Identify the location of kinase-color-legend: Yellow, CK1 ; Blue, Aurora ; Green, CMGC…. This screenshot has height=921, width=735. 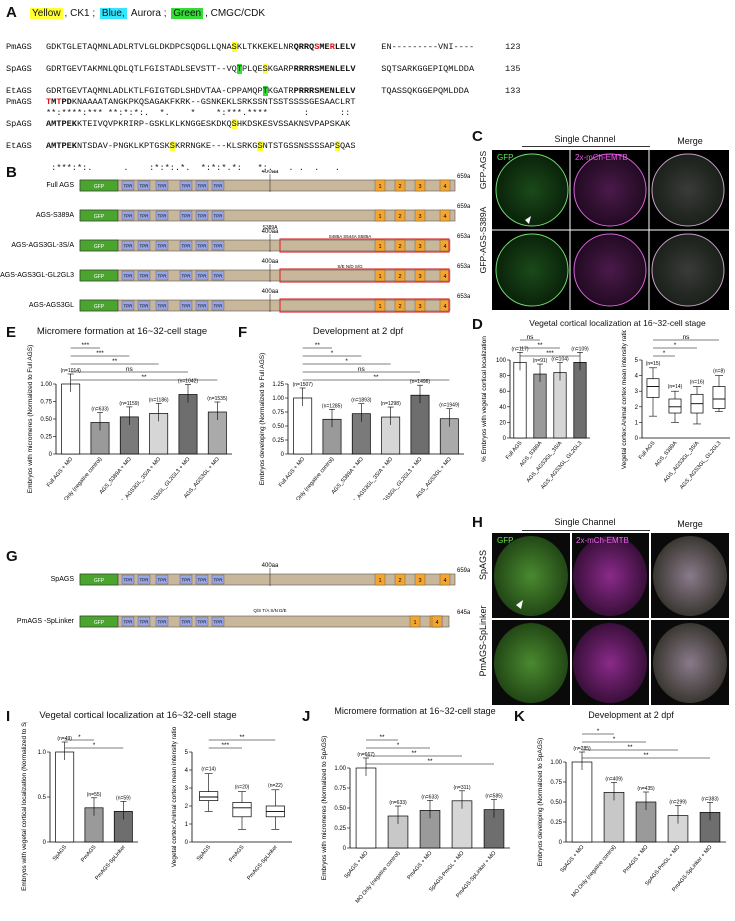
(148, 13).